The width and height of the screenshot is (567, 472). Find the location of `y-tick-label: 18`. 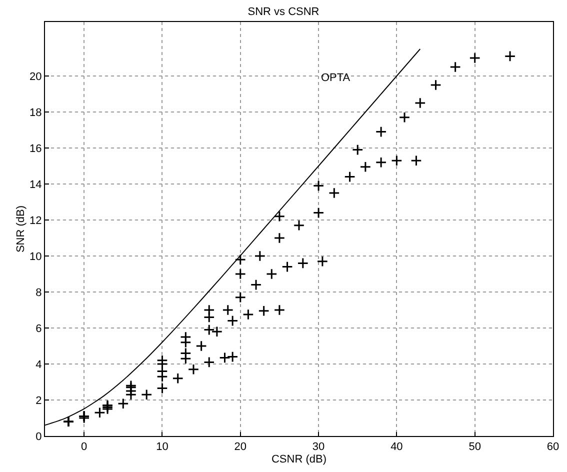

y-tick-label: 18 is located at coordinates (36, 112).